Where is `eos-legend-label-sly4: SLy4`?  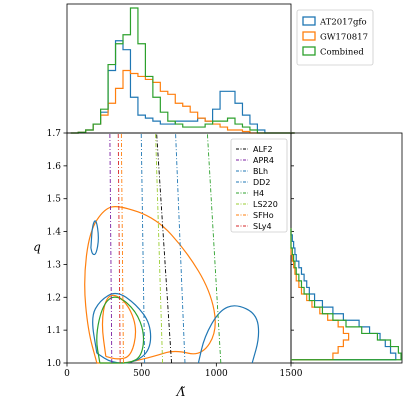 eos-legend-label-sly4: SLy4 is located at coordinates (262, 226).